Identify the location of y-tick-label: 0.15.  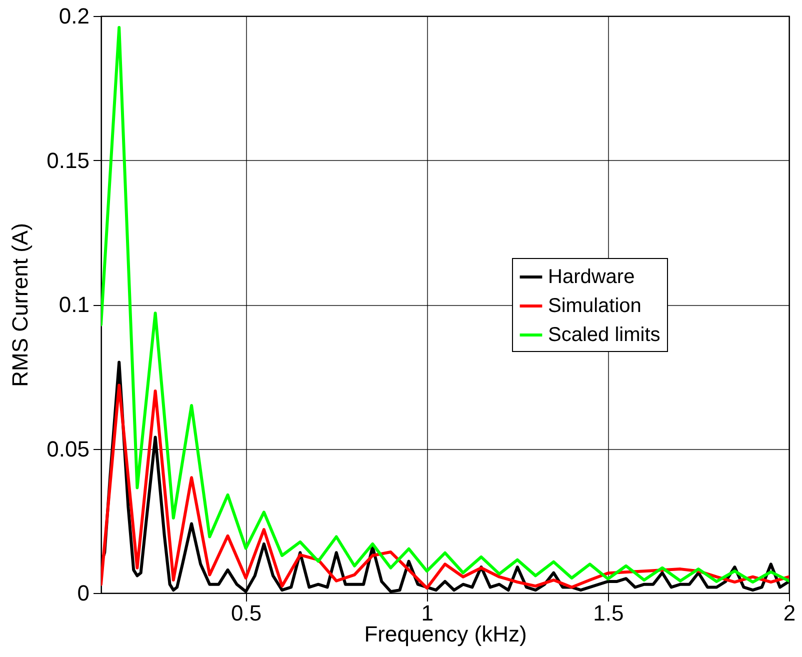
(68, 160).